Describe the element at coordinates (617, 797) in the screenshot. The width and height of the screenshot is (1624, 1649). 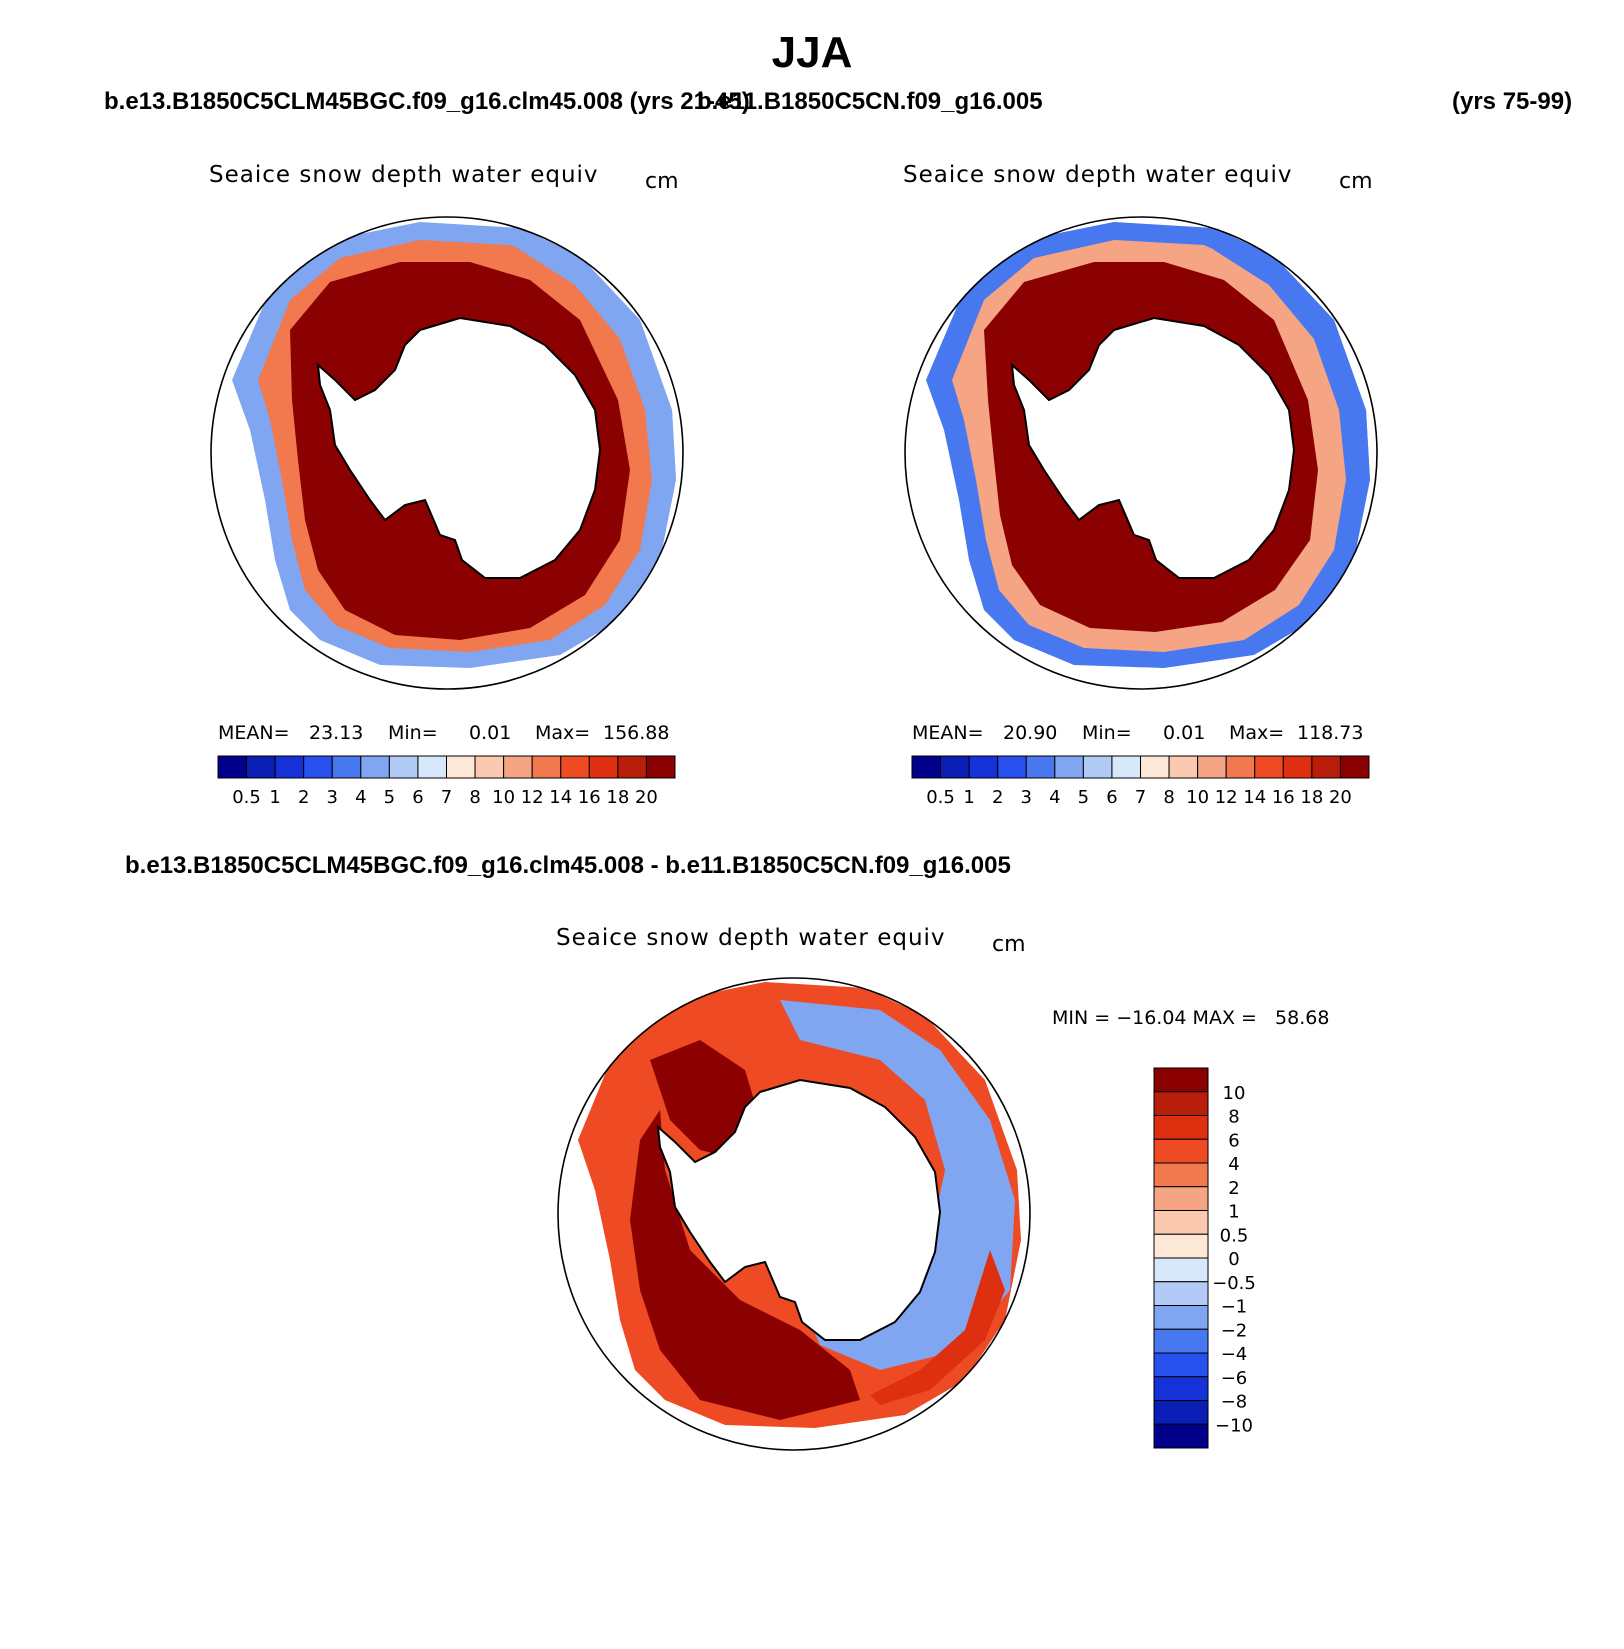
I see `left-colorbar-tick-label: 18` at that location.